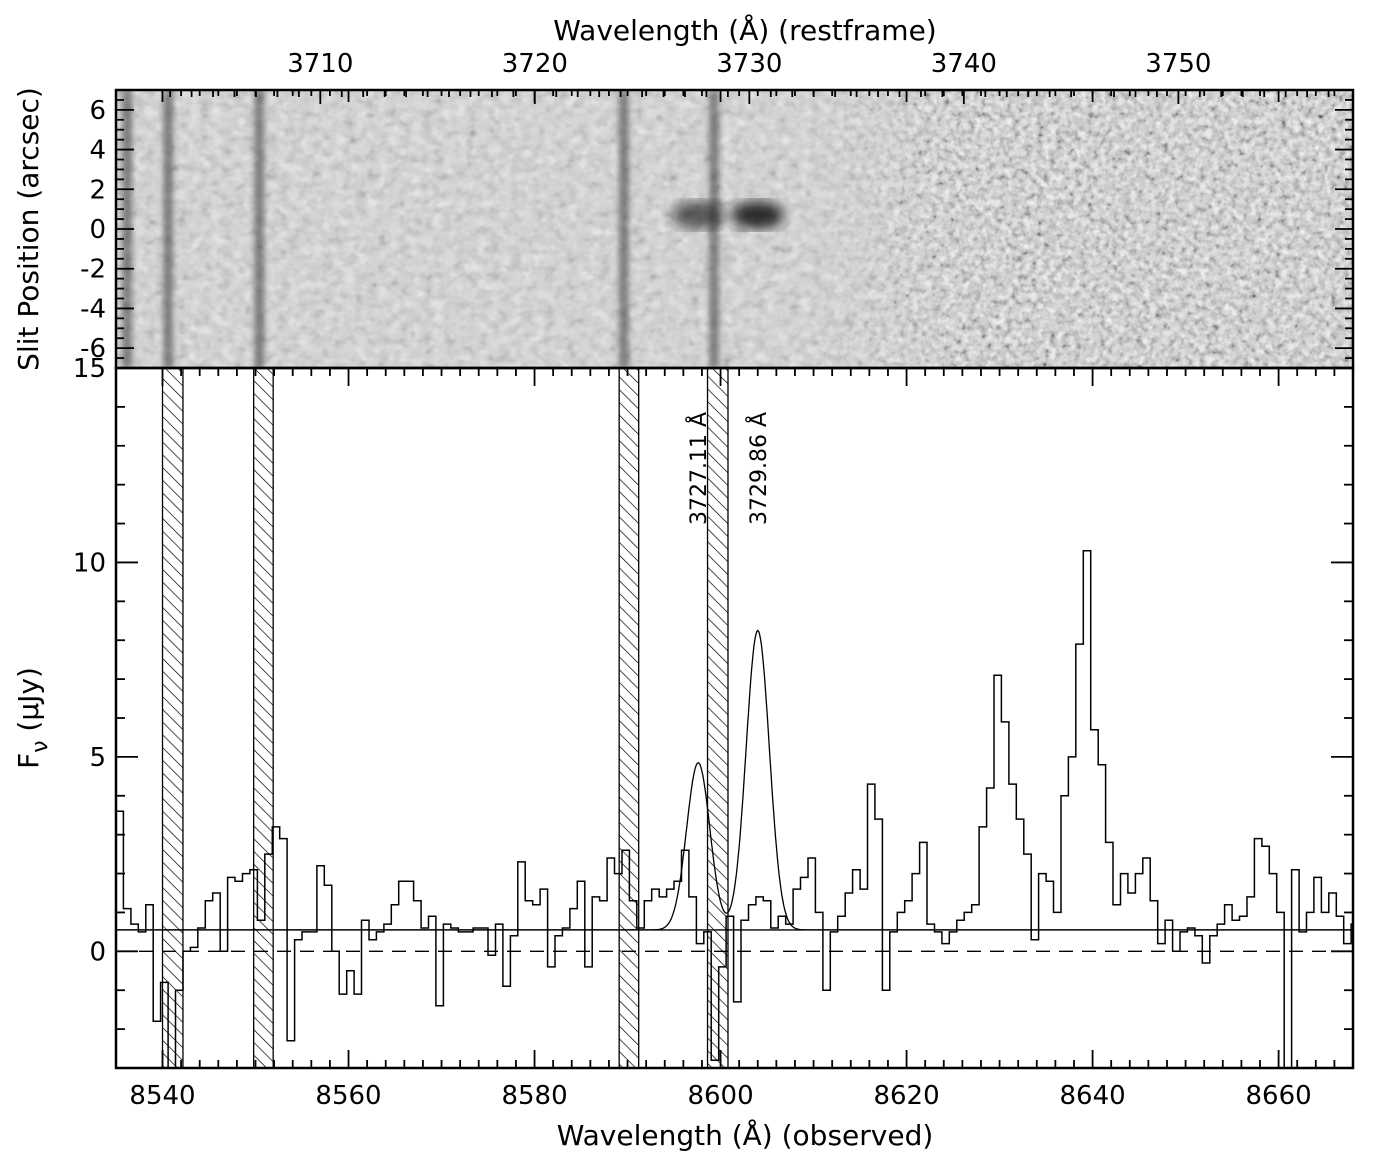  What do you see at coordinates (89, 369) in the screenshot?
I see `tick-label: 15` at bounding box center [89, 369].